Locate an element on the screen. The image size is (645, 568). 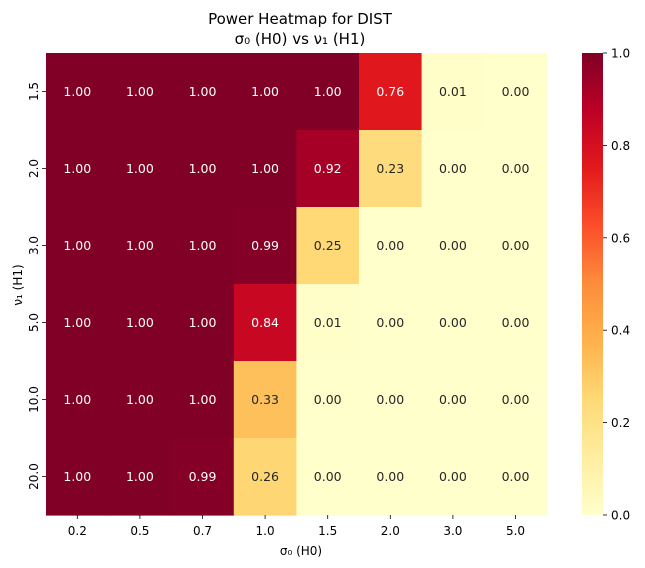
x-tick-label: 3.0 is located at coordinates (452, 531).